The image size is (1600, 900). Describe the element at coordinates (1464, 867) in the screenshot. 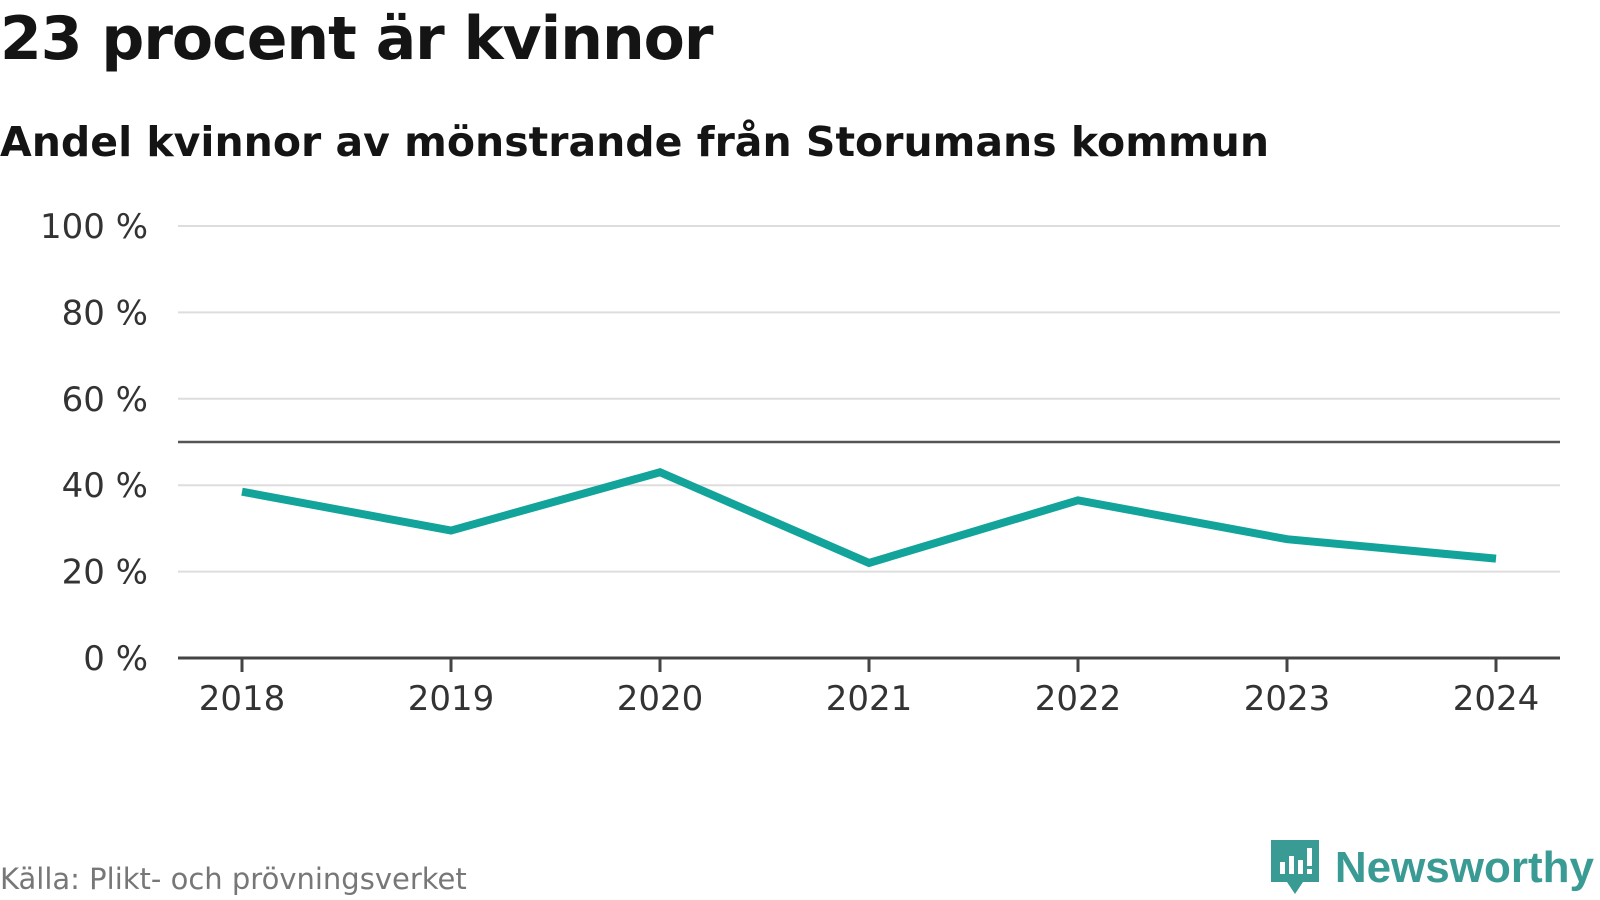

I see `brand-name: Newsworthy` at that location.